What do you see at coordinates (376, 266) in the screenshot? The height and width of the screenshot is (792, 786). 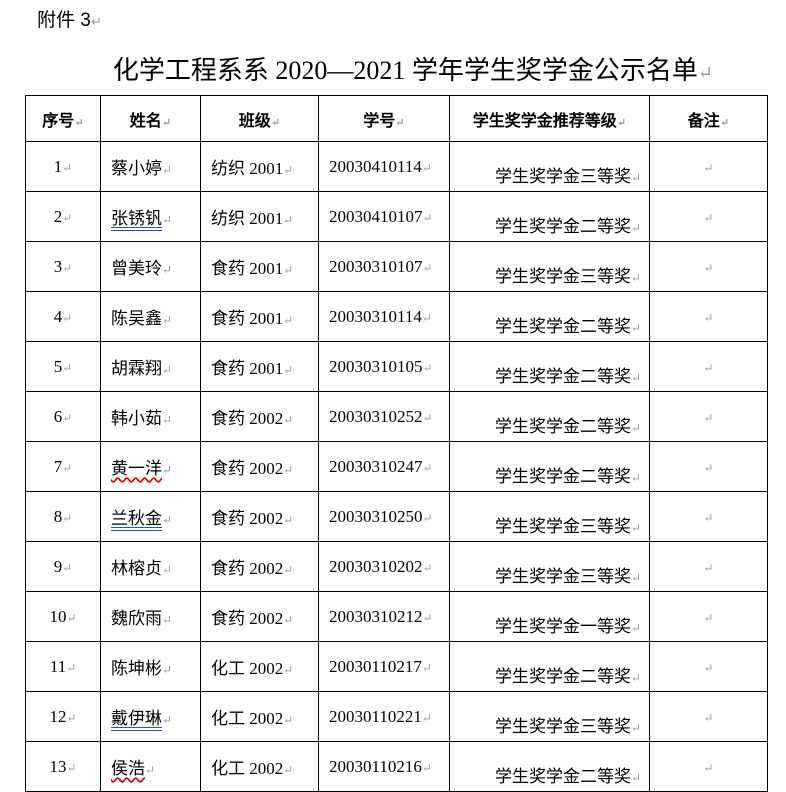 I see `student-id: 20030310107` at bounding box center [376, 266].